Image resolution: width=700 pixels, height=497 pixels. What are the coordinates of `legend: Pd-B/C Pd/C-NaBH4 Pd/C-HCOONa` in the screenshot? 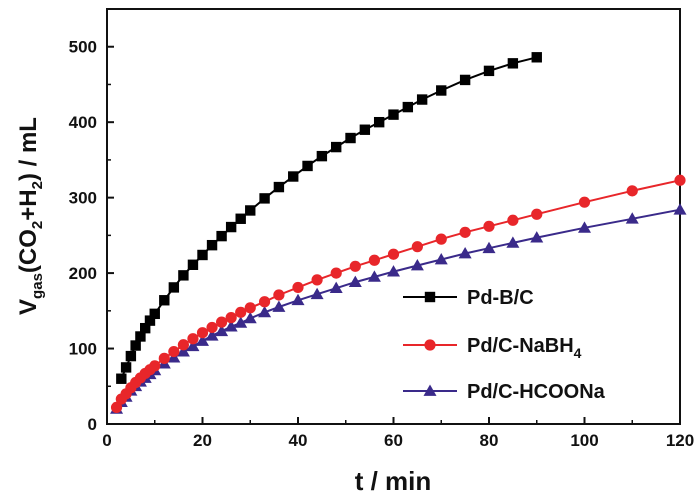 It's located at (504, 345).